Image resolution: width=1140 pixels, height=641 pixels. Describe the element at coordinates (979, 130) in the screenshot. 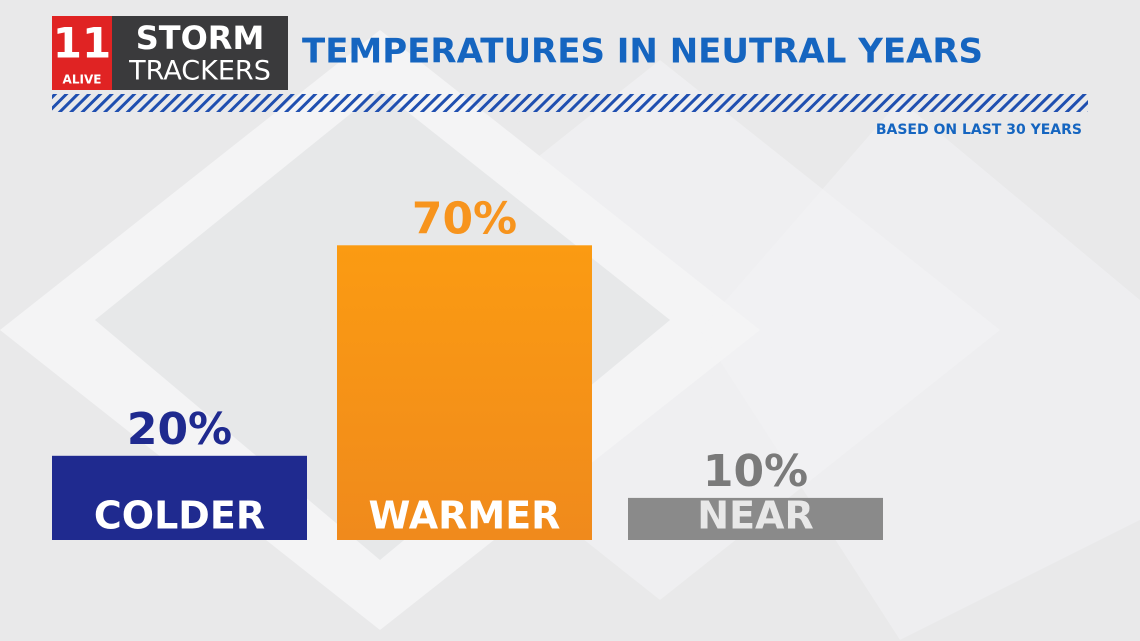

I see `chart-subtitle: BASED ON LAST 30 YEARS` at that location.